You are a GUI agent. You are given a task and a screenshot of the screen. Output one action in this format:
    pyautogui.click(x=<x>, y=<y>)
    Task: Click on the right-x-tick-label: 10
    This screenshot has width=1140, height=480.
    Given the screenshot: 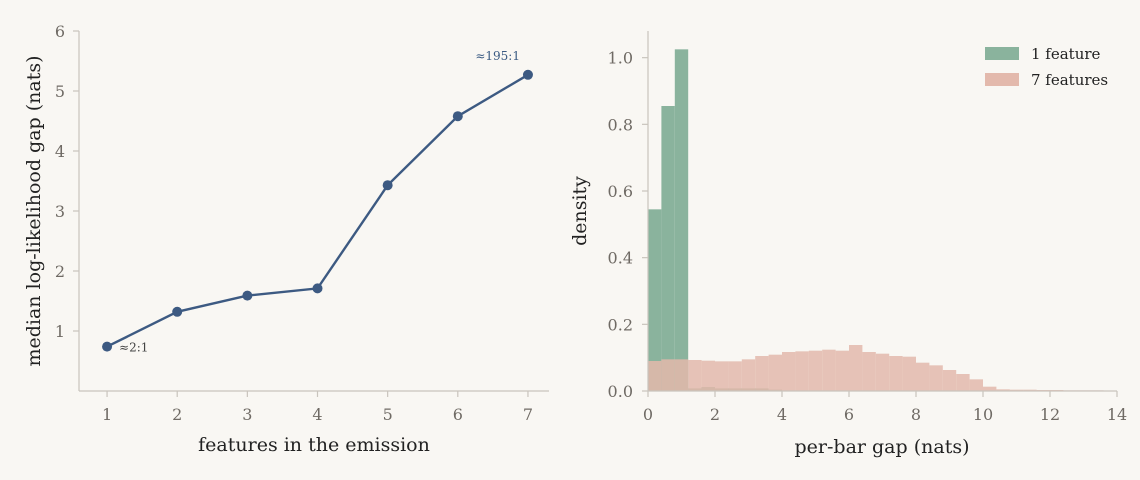 What is the action you would take?
    pyautogui.click(x=983, y=414)
    